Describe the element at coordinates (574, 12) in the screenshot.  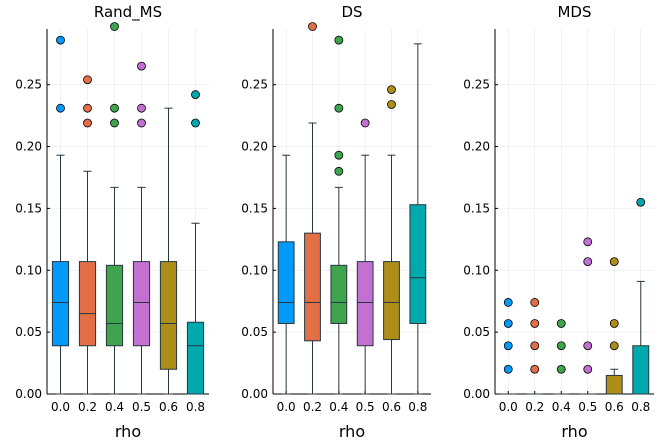
I see `panel-title: MDS` at that location.